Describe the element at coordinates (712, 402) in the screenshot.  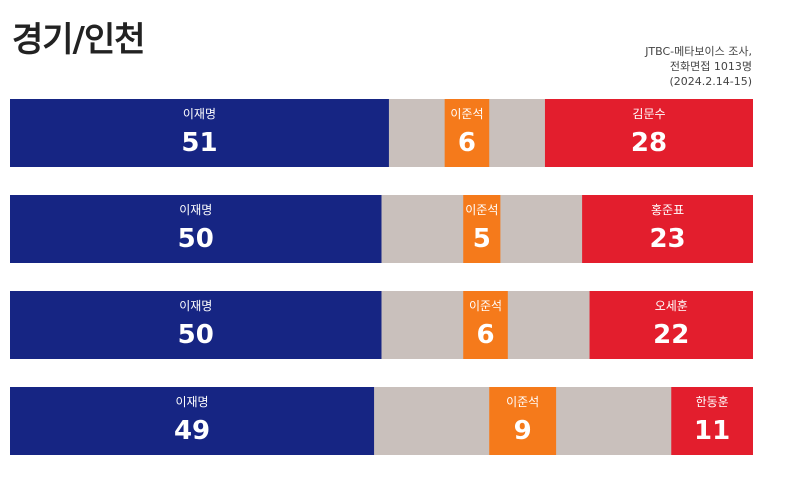
I see `candidate-name-right: 한동훈` at that location.